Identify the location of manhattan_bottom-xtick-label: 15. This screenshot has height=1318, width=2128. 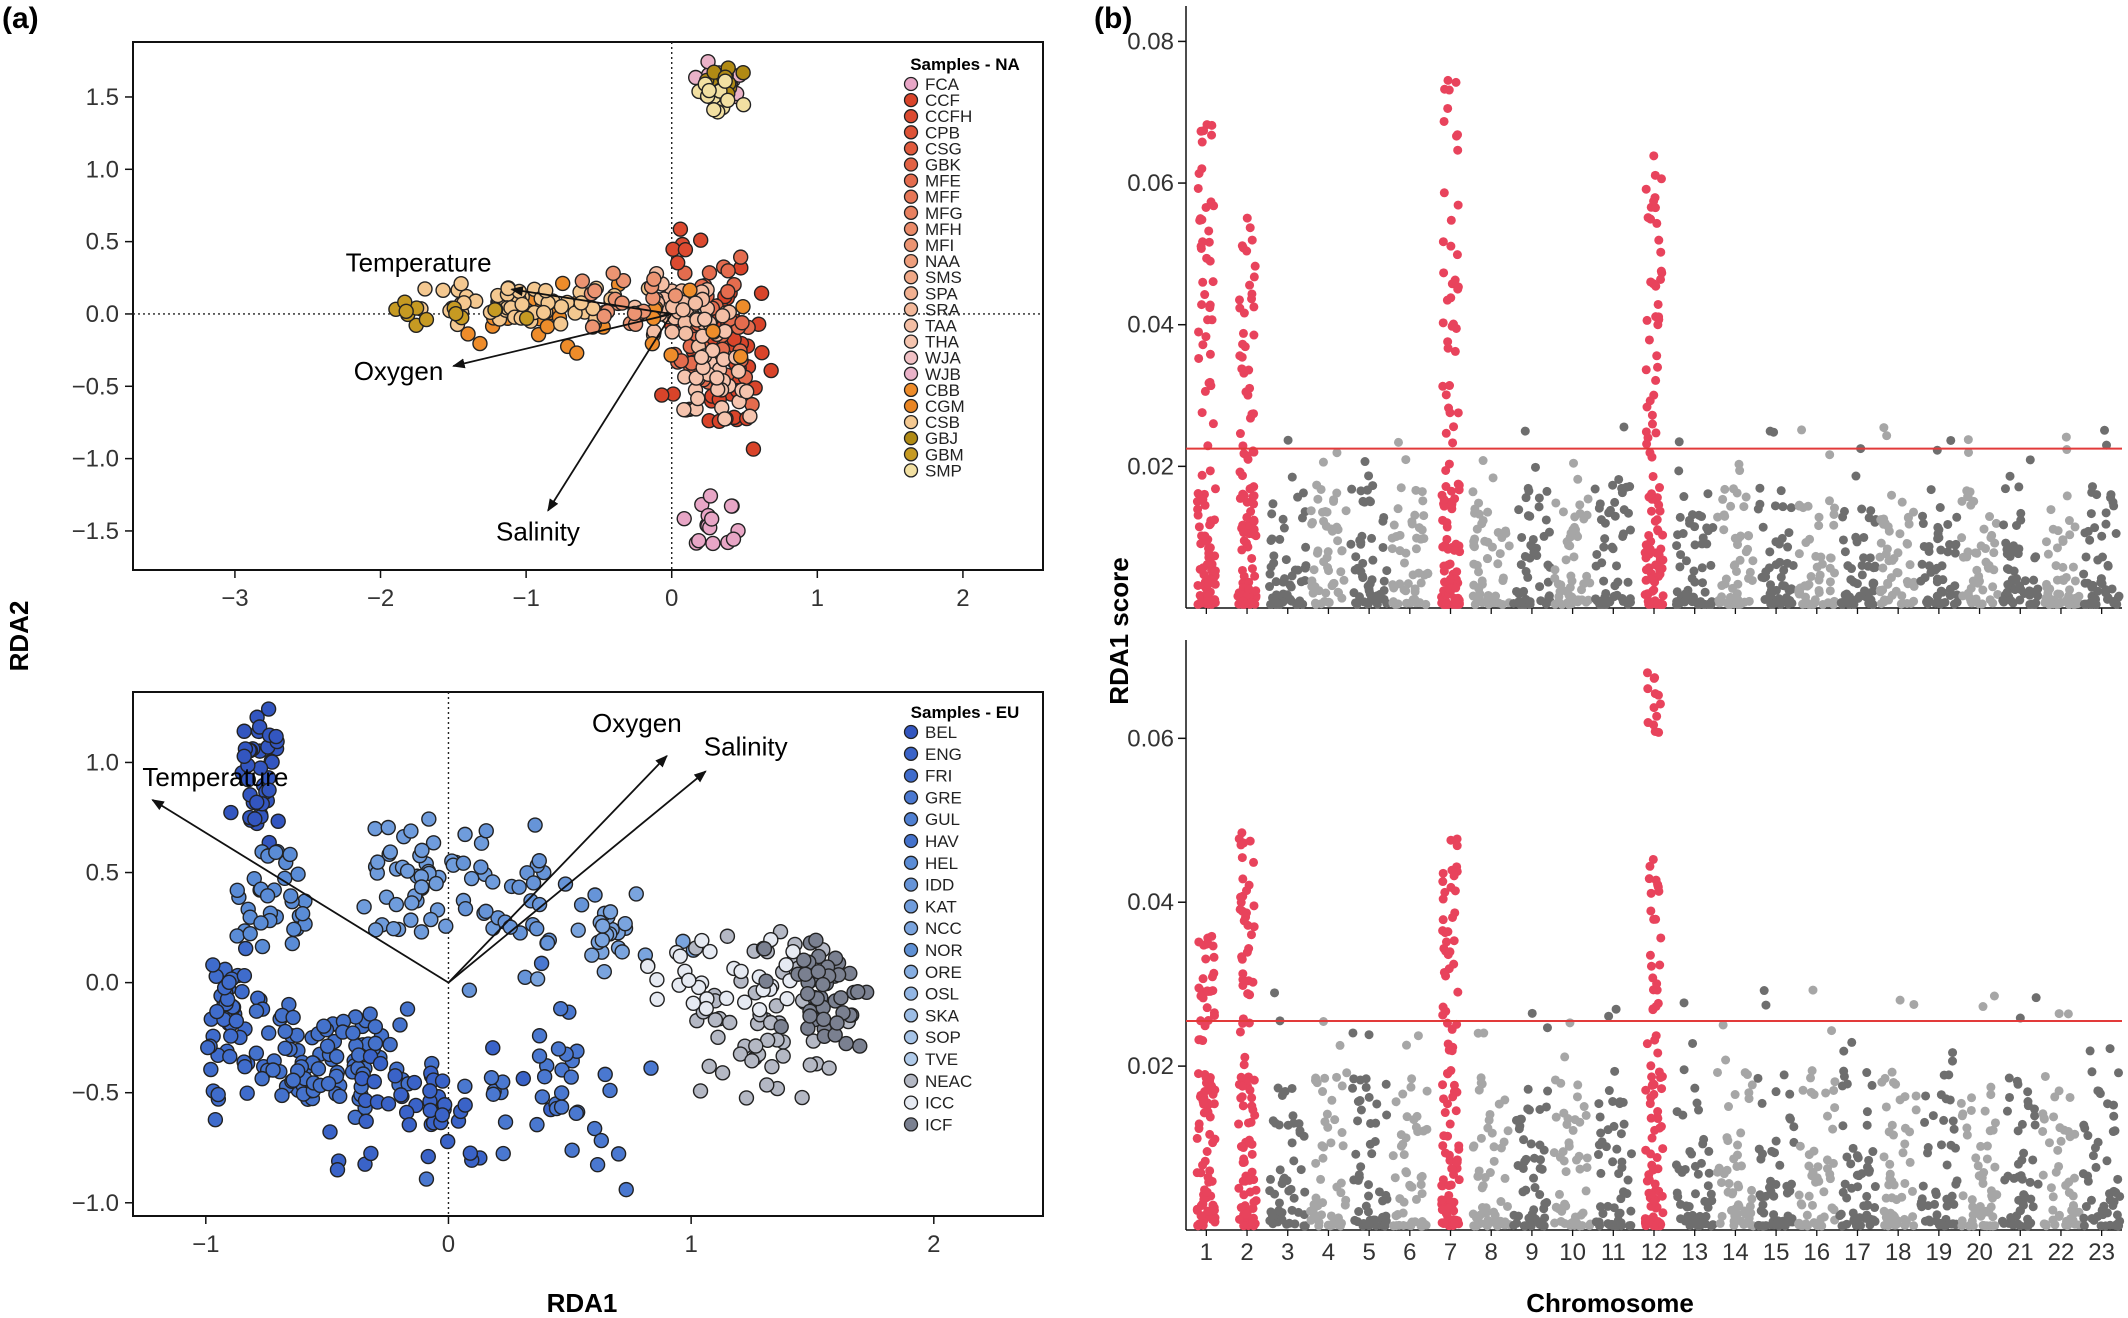
(1776, 1252).